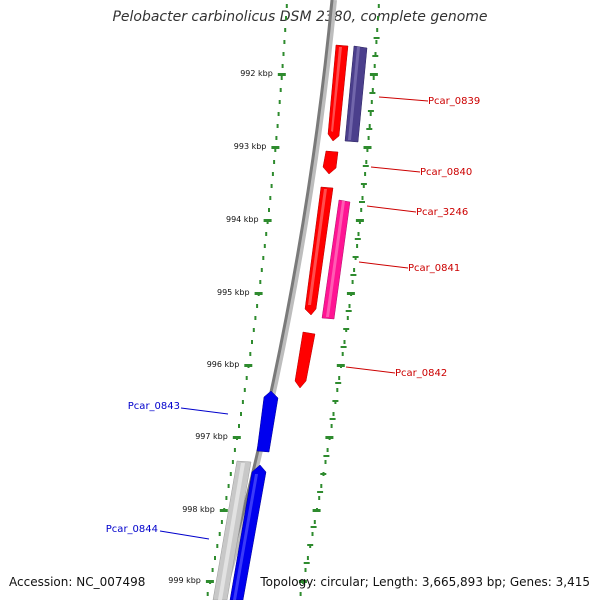 The width and height of the screenshot is (600, 600). What do you see at coordinates (434, 268) in the screenshot?
I see `label-pcar-0841: Pcar_0841` at bounding box center [434, 268].